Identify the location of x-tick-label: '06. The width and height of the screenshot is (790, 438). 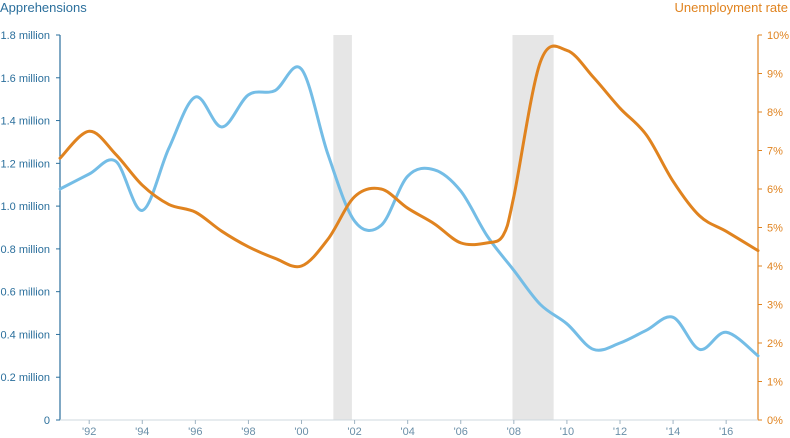
(461, 432).